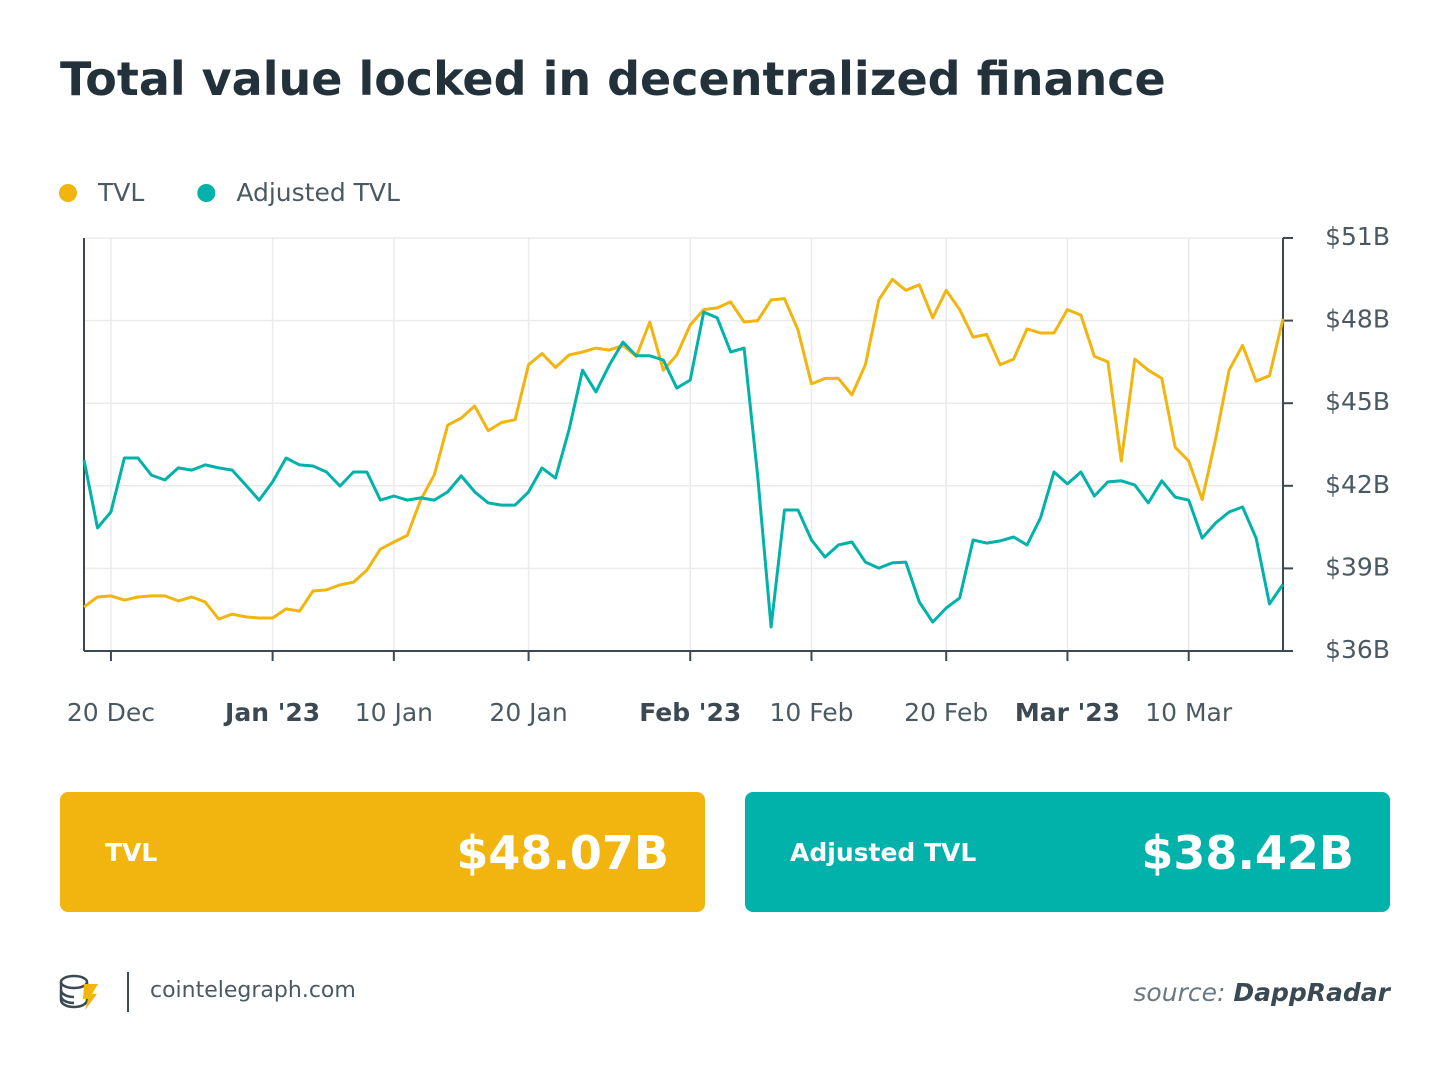 This screenshot has width=1450, height=1072. I want to click on site: cointelegraph.com, so click(253, 990).